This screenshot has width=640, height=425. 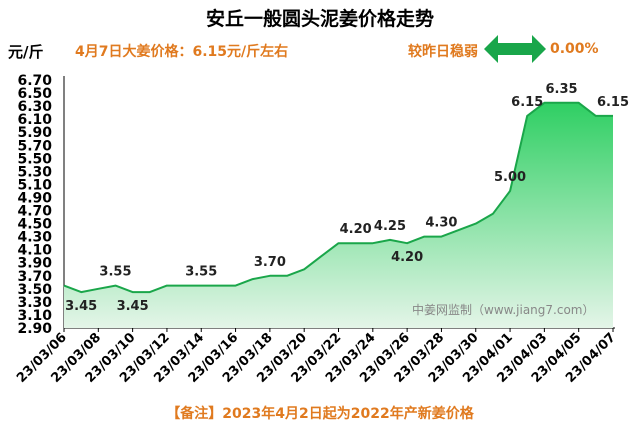 I want to click on y-tick-label: 4.30, so click(x=34, y=238).